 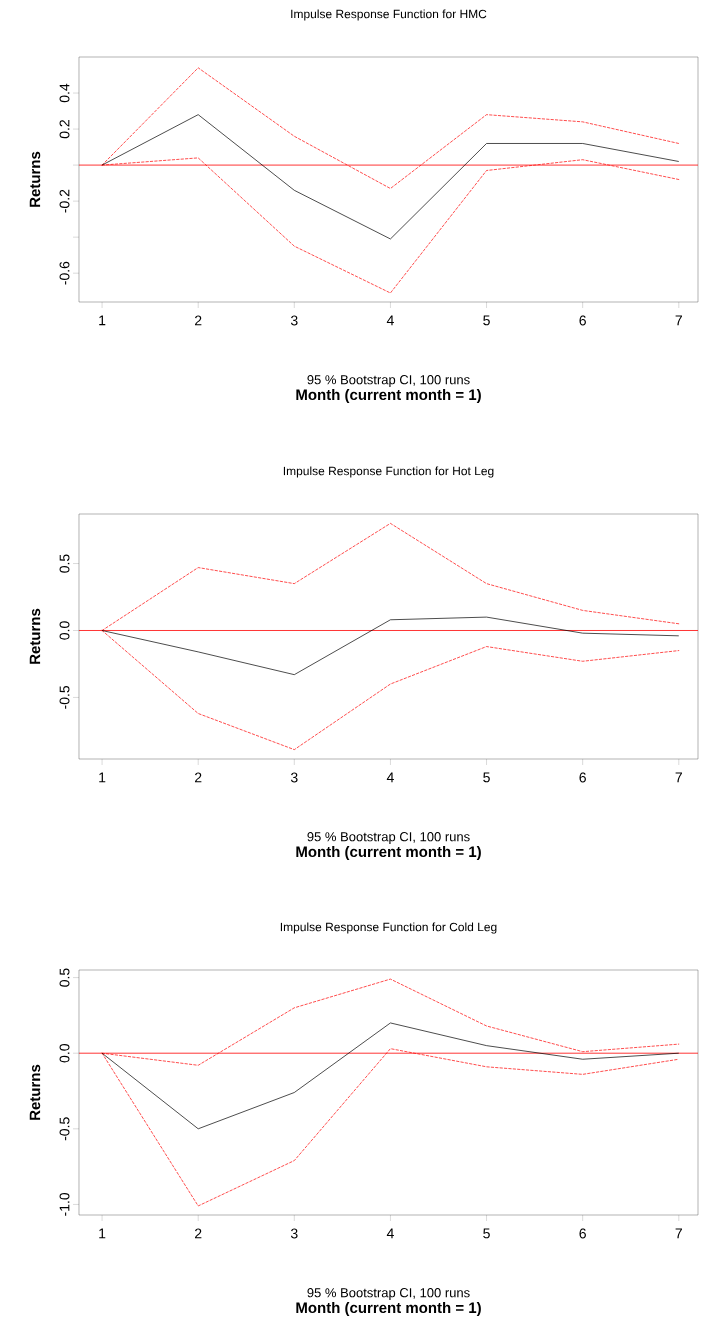 I want to click on y-tick-label: -0.6, so click(x=64, y=273).